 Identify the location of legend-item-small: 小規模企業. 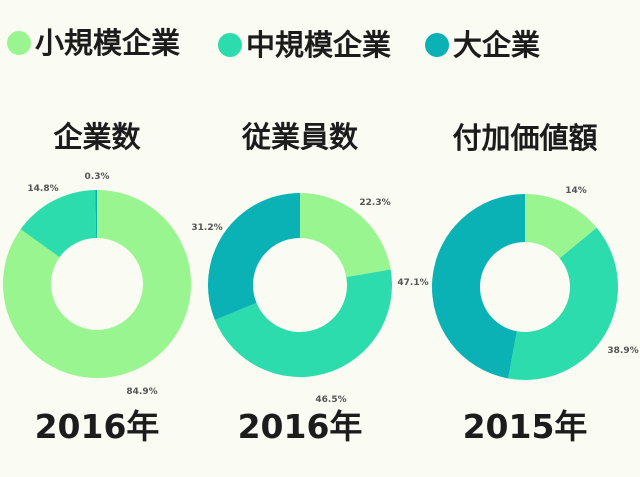
(93, 43).